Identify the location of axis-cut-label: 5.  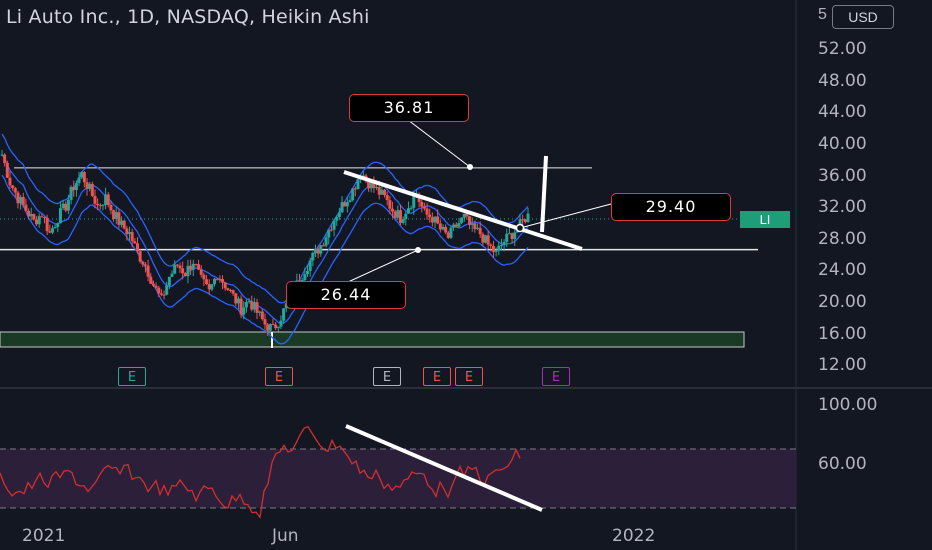
(822, 15).